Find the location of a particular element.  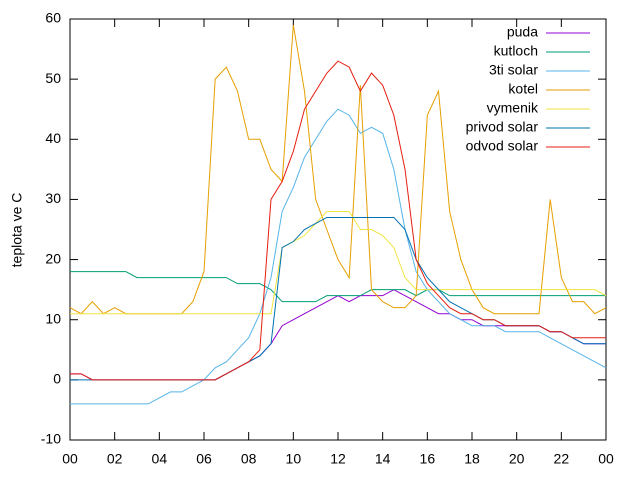

x-tick-label: 20 is located at coordinates (517, 459).